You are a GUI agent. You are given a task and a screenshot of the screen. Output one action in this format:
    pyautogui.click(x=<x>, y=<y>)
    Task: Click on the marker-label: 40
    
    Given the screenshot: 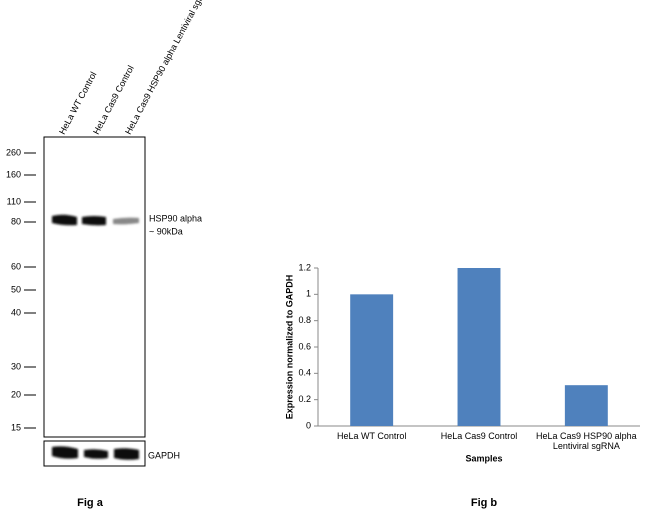 What is the action you would take?
    pyautogui.click(x=16, y=312)
    